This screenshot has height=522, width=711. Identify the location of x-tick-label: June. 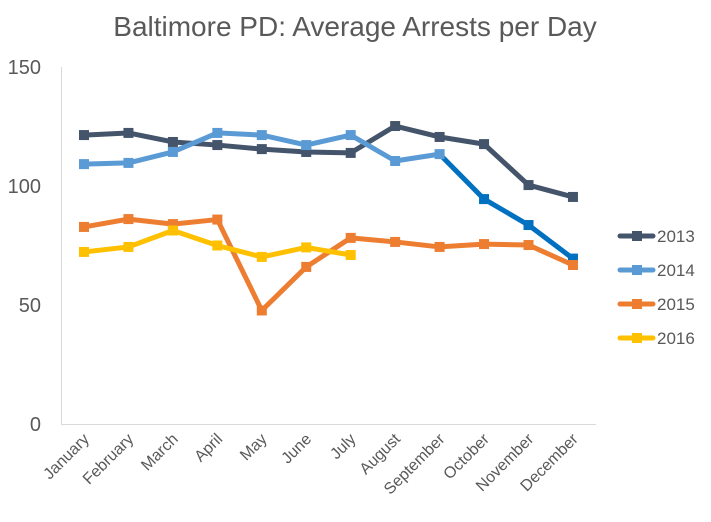
(297, 449).